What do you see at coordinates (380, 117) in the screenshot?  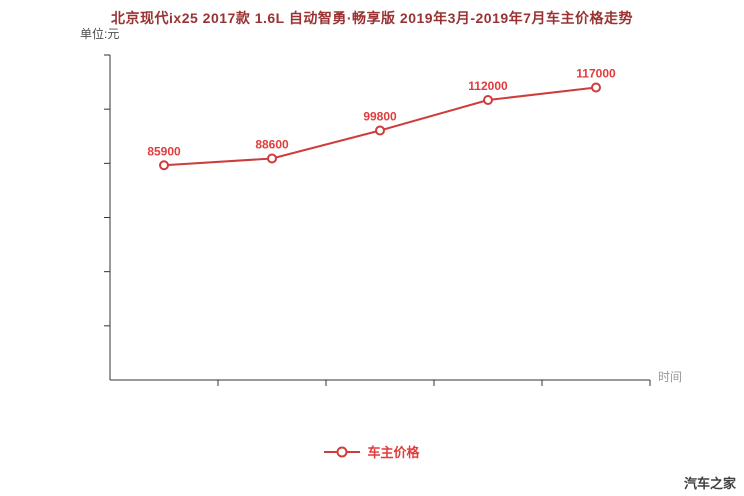 I see `data-point-label: 99800` at bounding box center [380, 117].